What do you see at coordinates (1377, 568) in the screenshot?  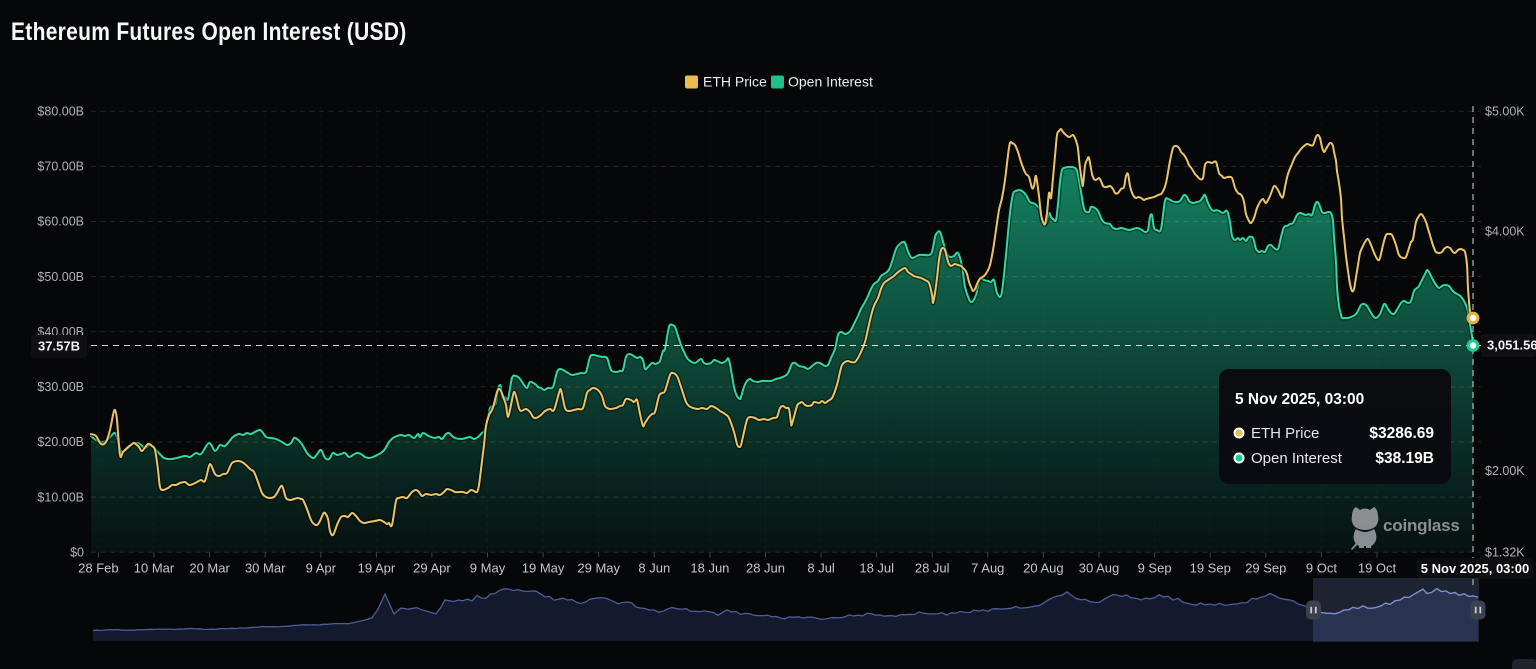 I see `svg-text: 19 Oct` at bounding box center [1377, 568].